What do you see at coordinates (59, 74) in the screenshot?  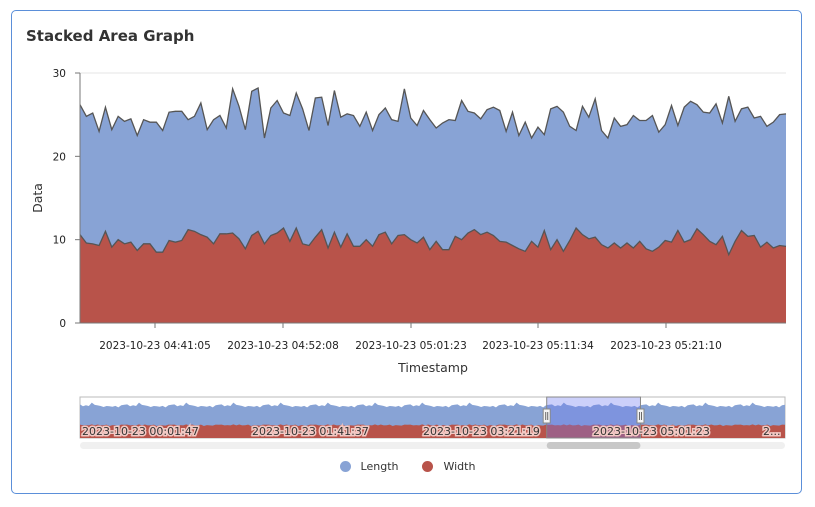 I see `y-tick-label: 30` at bounding box center [59, 74].